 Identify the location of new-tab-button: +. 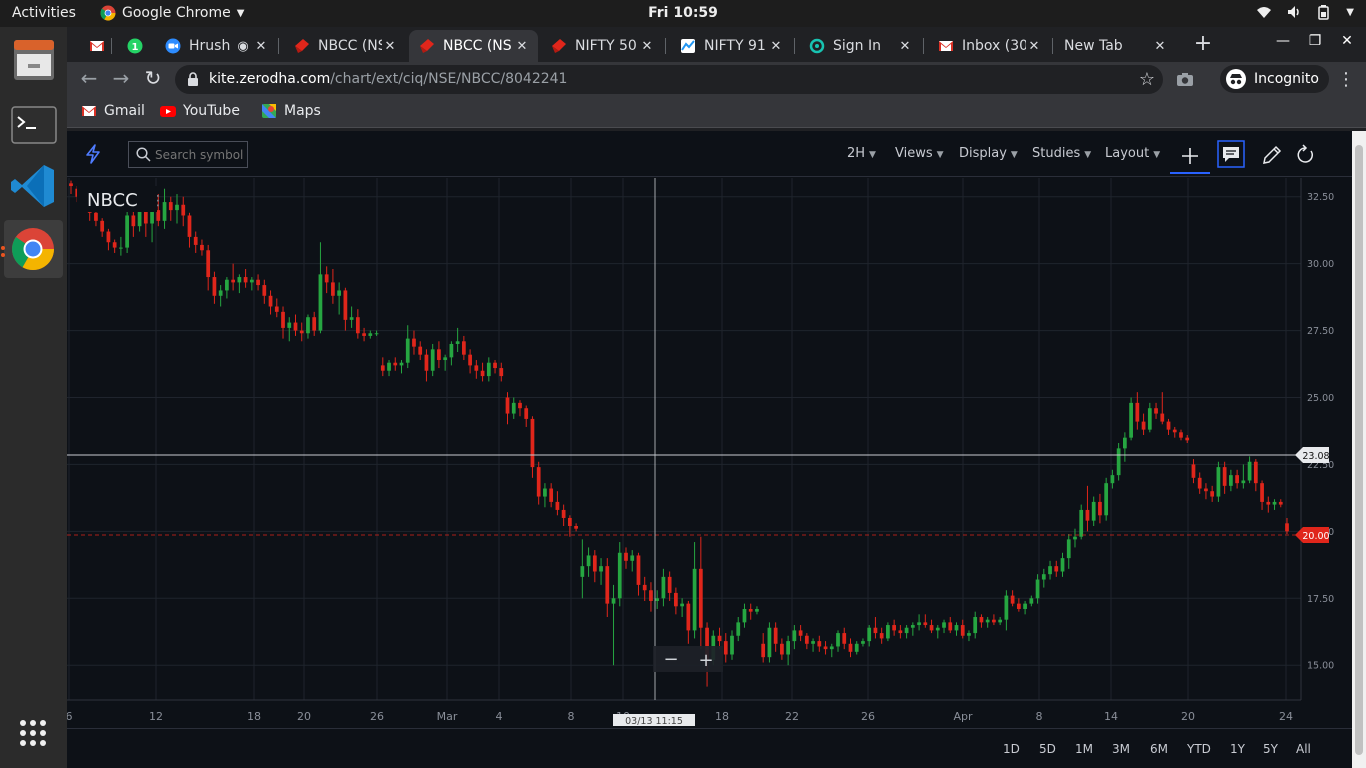
(1203, 43).